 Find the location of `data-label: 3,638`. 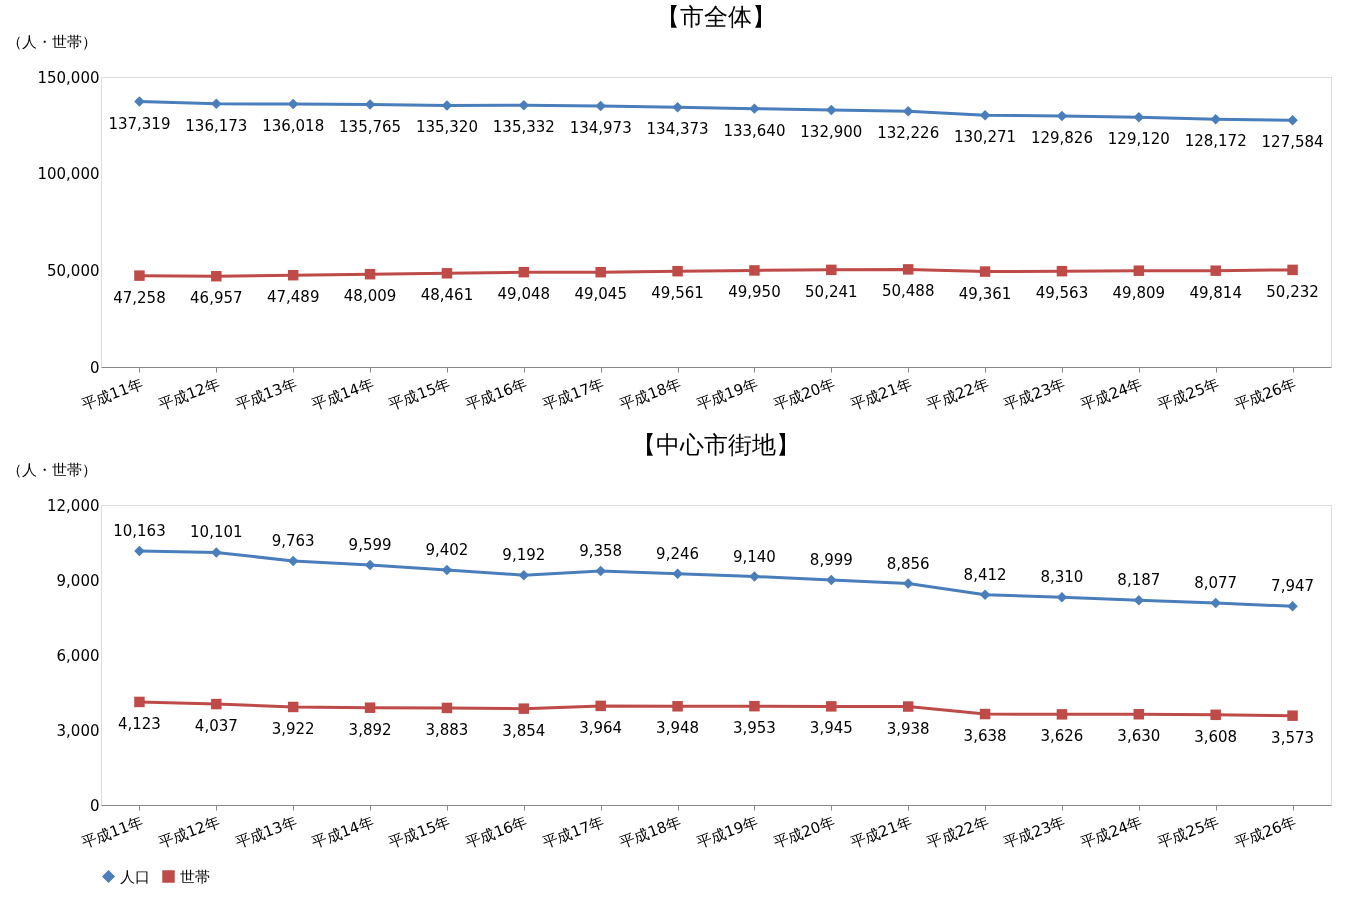

data-label: 3,638 is located at coordinates (985, 736).